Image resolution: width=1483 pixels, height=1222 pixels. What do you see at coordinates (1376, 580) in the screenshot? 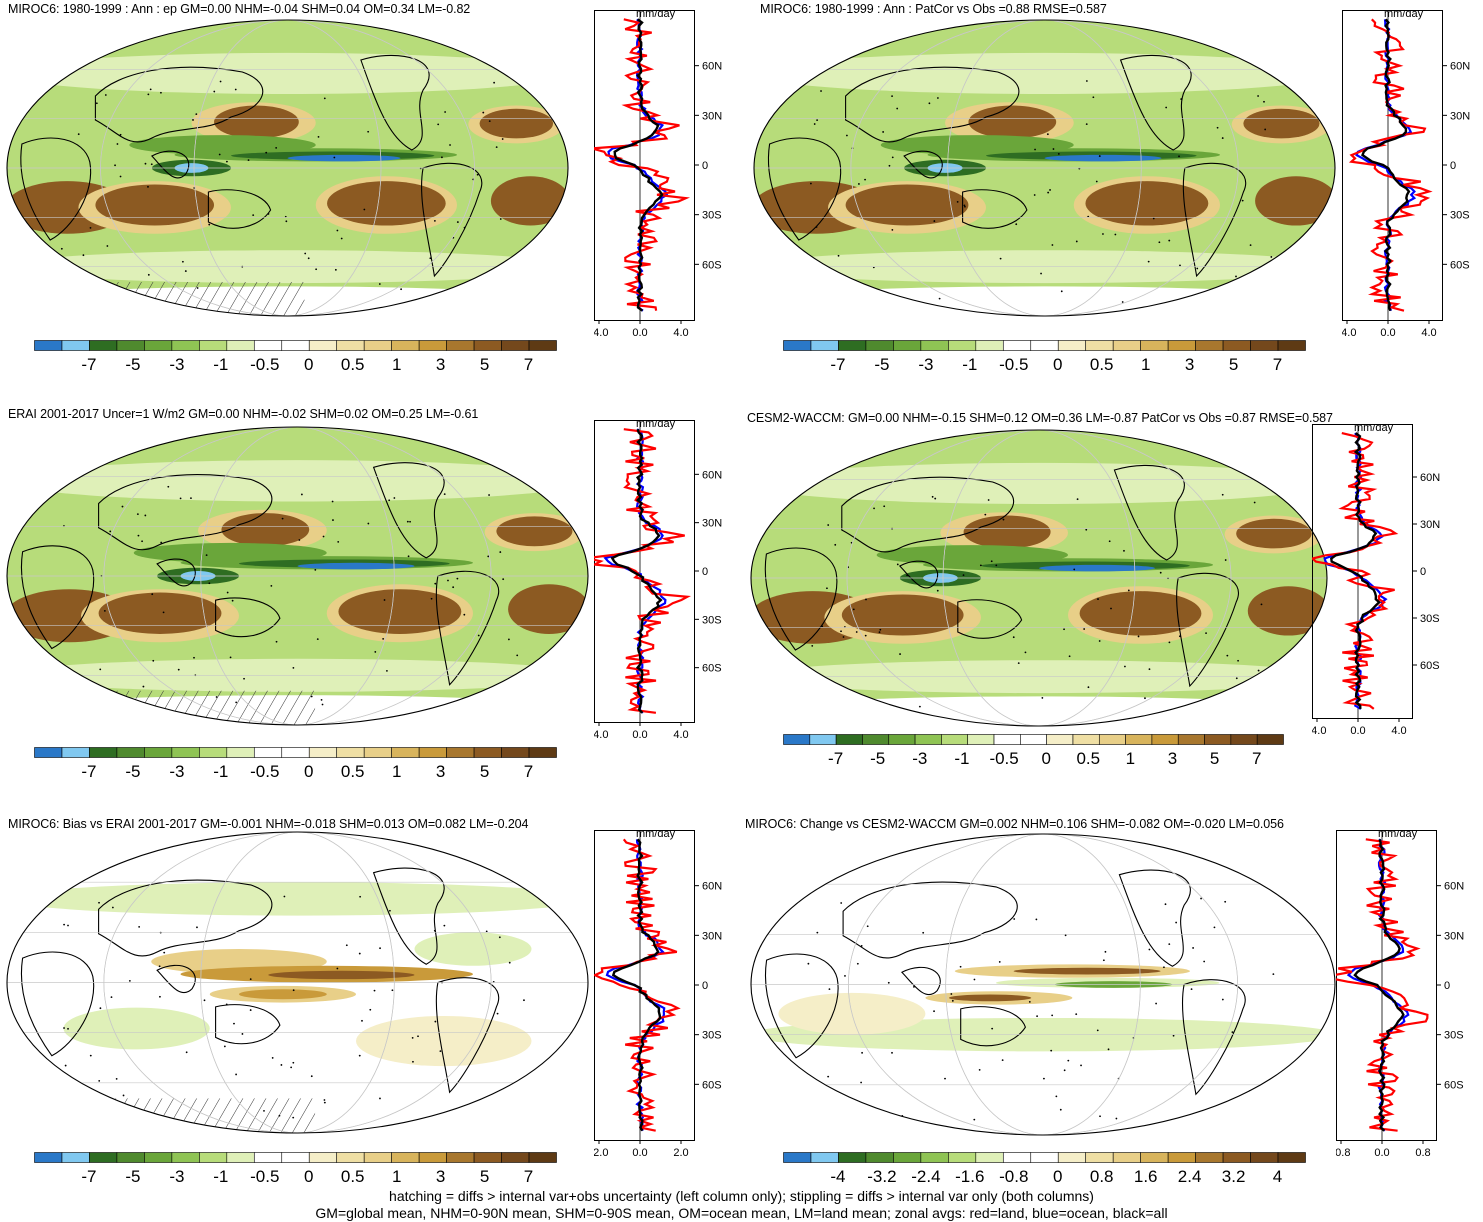
I see `zonal-mean-plot: mm/day 60N 30N 0 30S 60S -4.0 0.0 4.0` at bounding box center [1376, 580].